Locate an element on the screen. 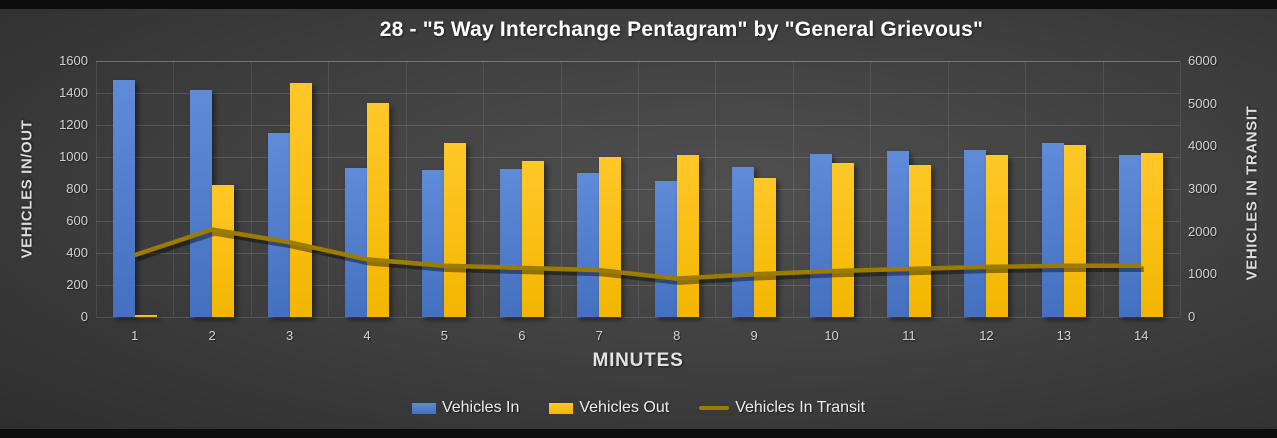 Image resolution: width=1277 pixels, height=438 pixels. legend-label: Vehicles In Transit is located at coordinates (800, 407).